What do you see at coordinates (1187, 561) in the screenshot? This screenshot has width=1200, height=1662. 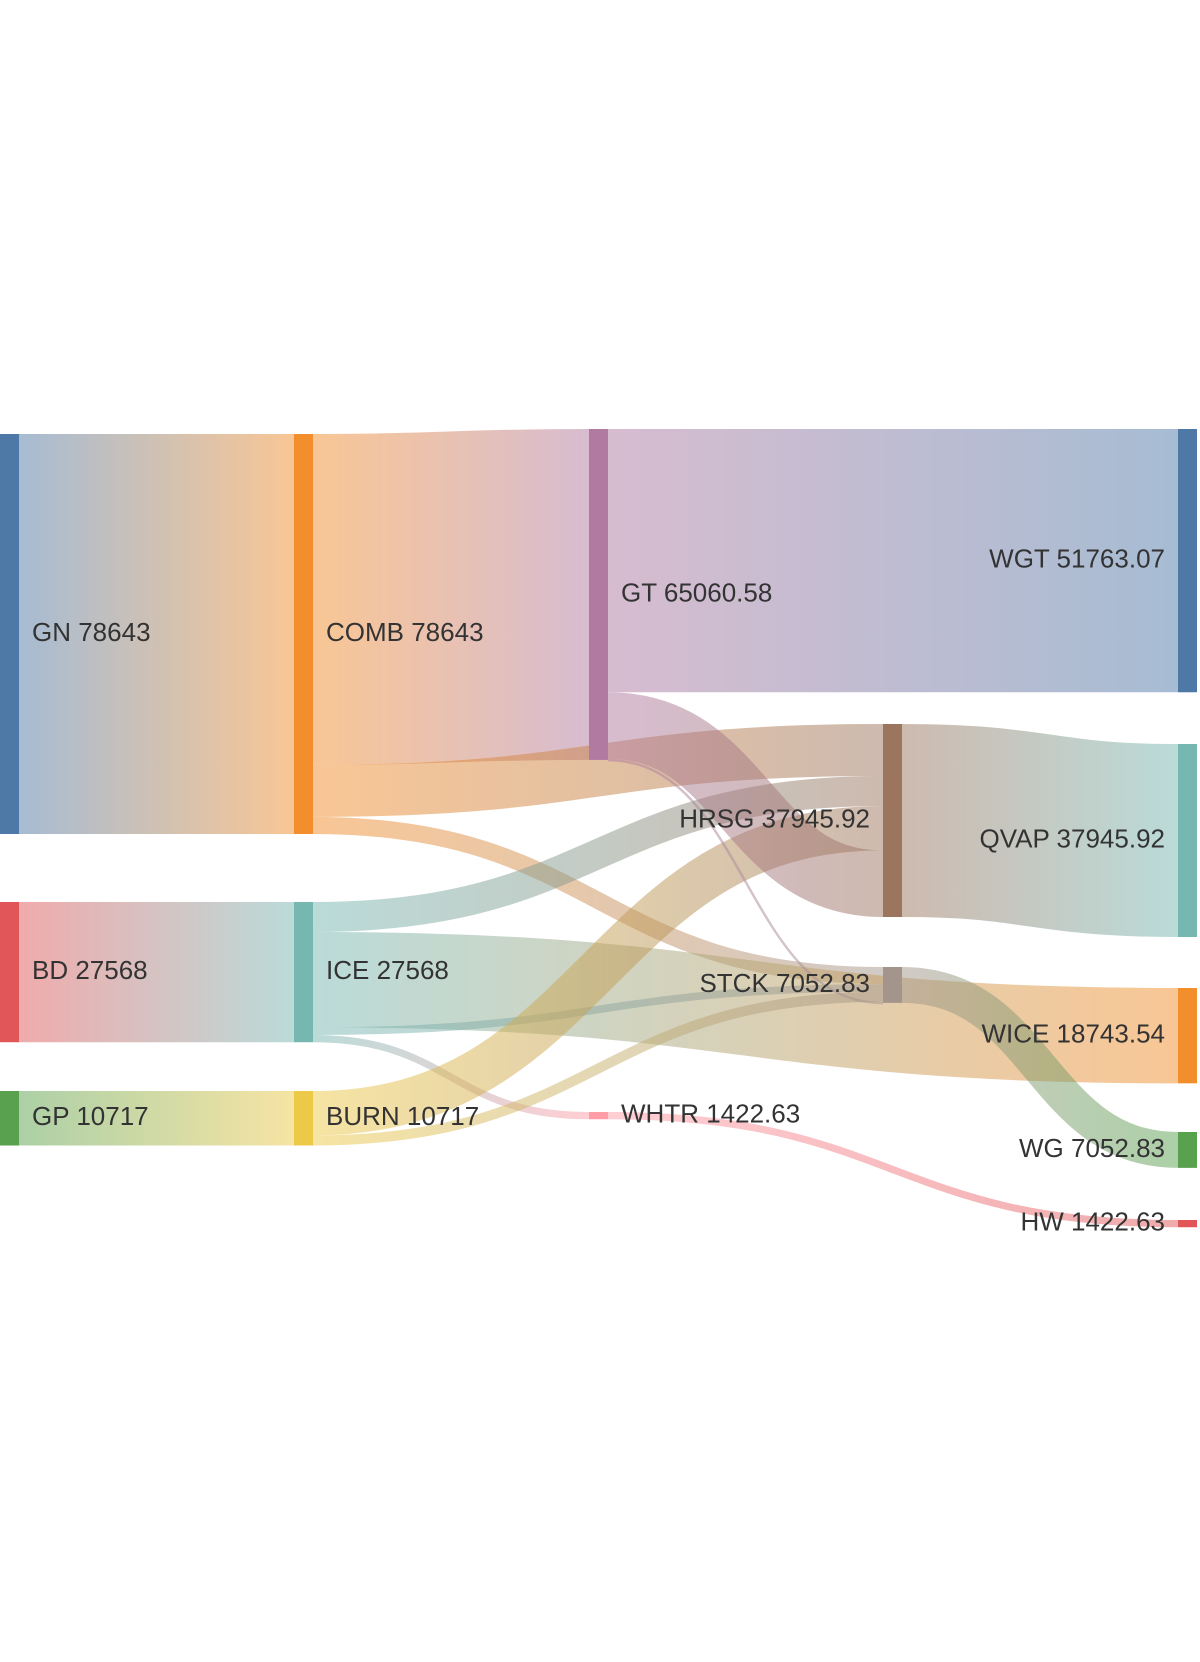 I see `node-wgt` at bounding box center [1187, 561].